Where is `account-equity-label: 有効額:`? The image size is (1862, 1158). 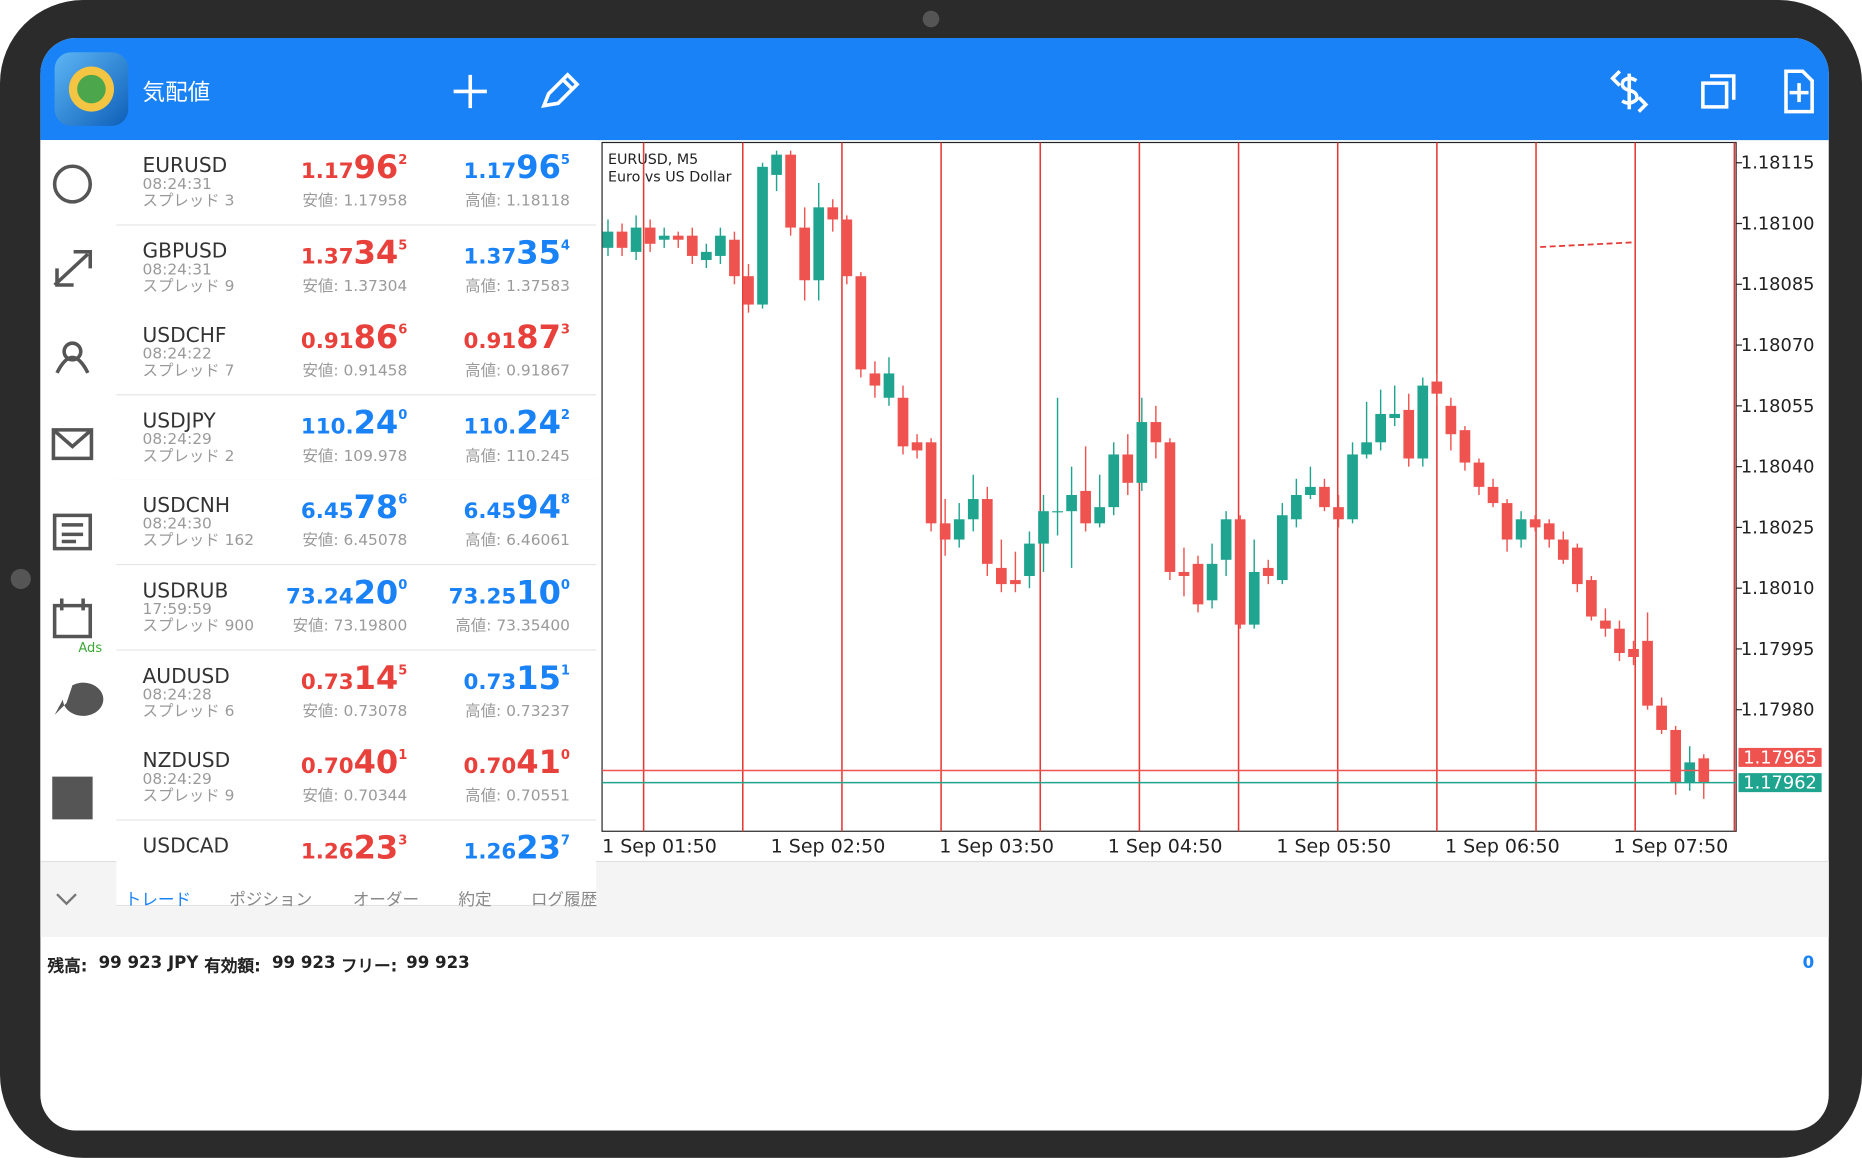 account-equity-label: 有効額: is located at coordinates (232, 967).